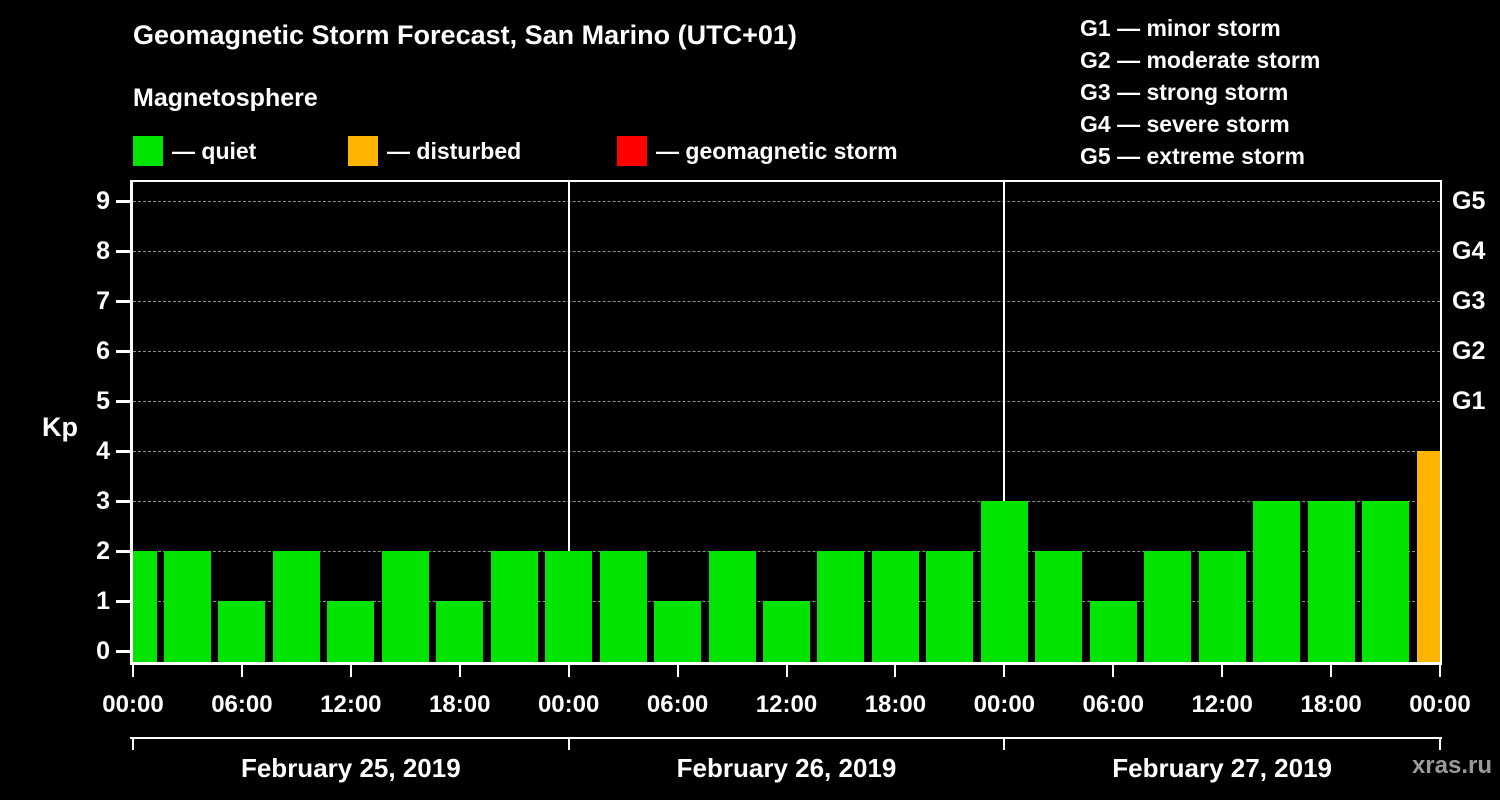  Describe the element at coordinates (1469, 401) in the screenshot. I see `g-axis-label: G1` at that location.